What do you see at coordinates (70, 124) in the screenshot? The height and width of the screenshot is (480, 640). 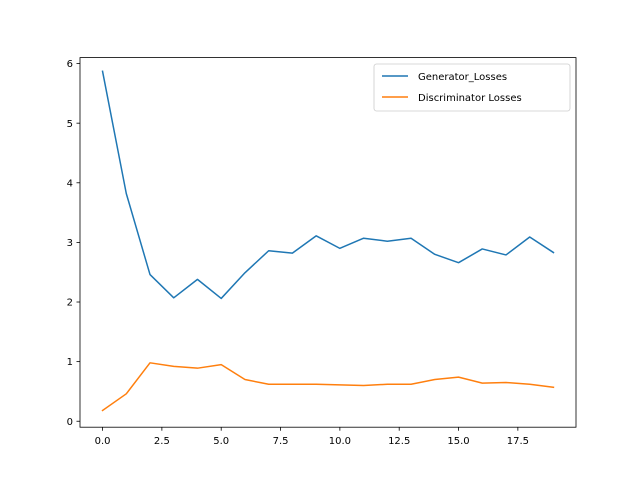 I see `y-tick-label: 5` at bounding box center [70, 124].